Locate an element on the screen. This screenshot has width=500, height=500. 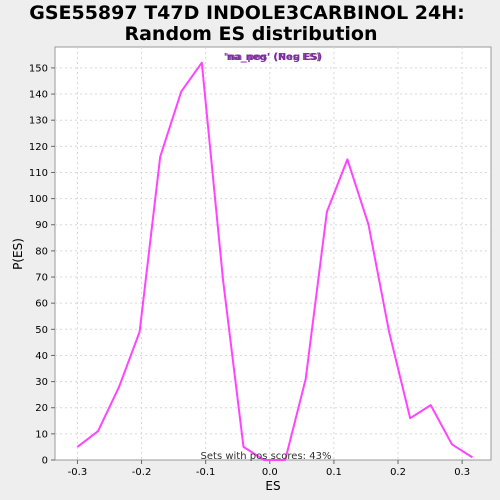
y-tick-label: 90 is located at coordinates (41, 225).